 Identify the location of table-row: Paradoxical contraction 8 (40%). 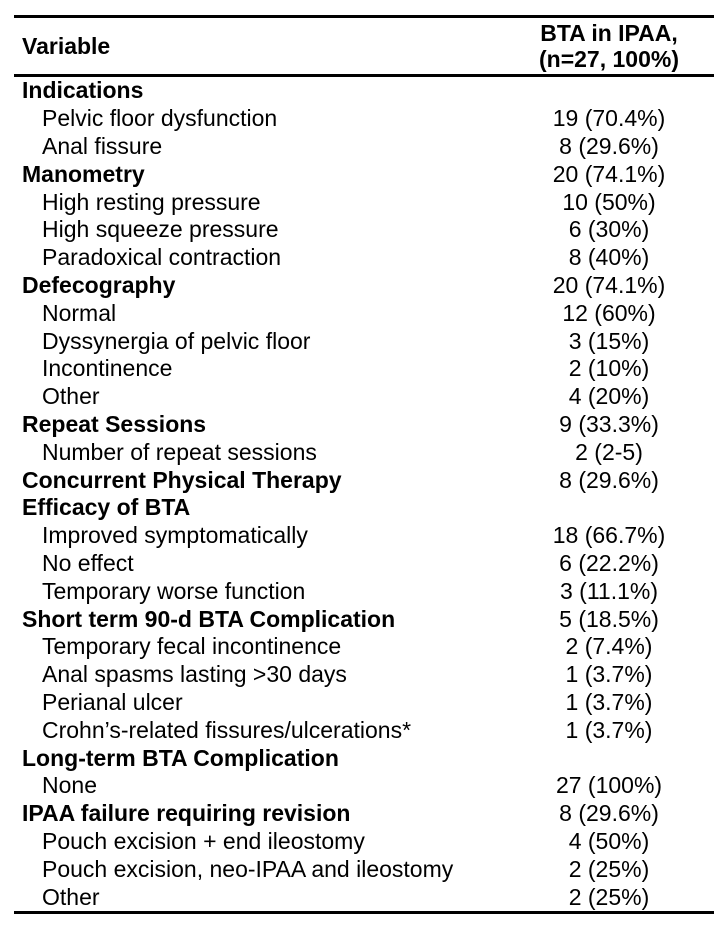
(364, 258).